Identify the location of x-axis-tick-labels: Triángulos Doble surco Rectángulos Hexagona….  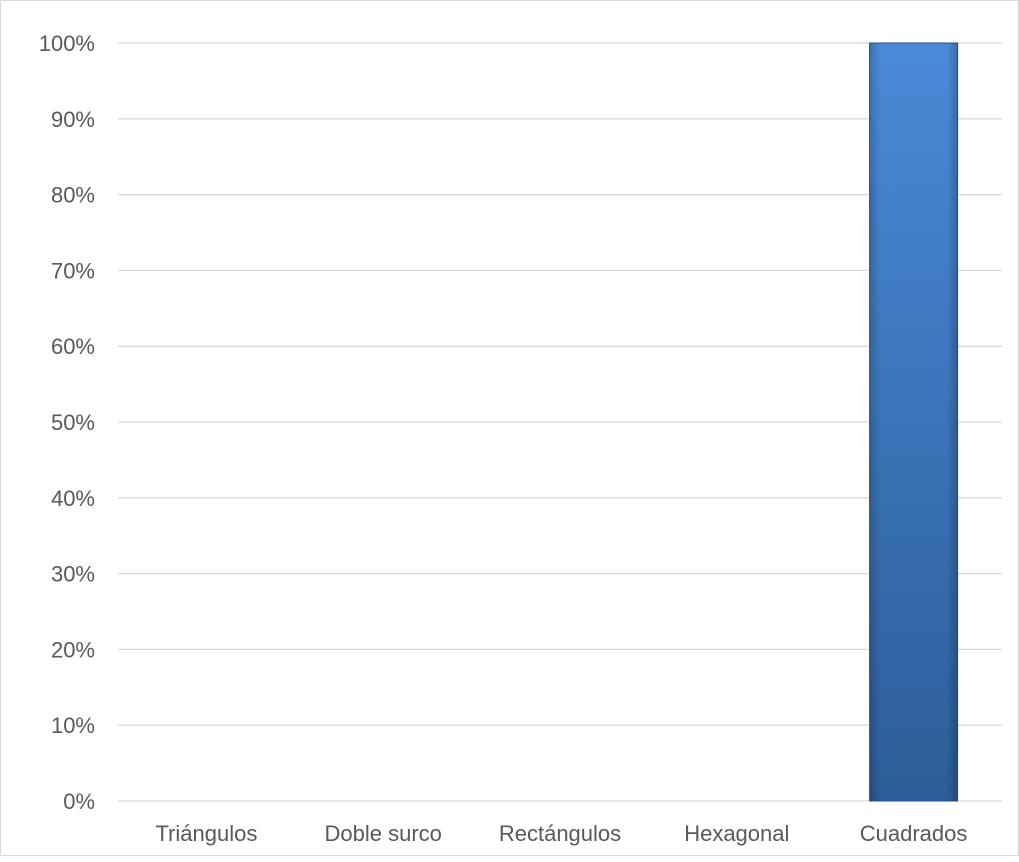
(561, 833).